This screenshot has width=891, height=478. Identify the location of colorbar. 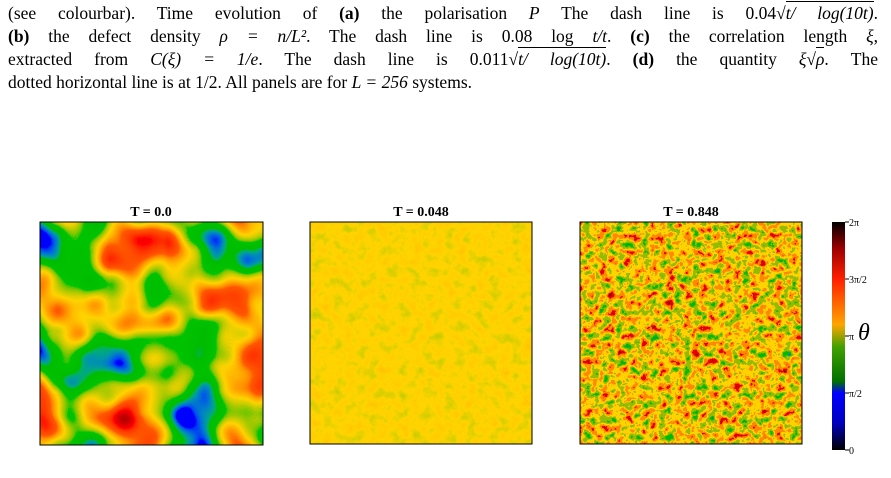
(838, 336).